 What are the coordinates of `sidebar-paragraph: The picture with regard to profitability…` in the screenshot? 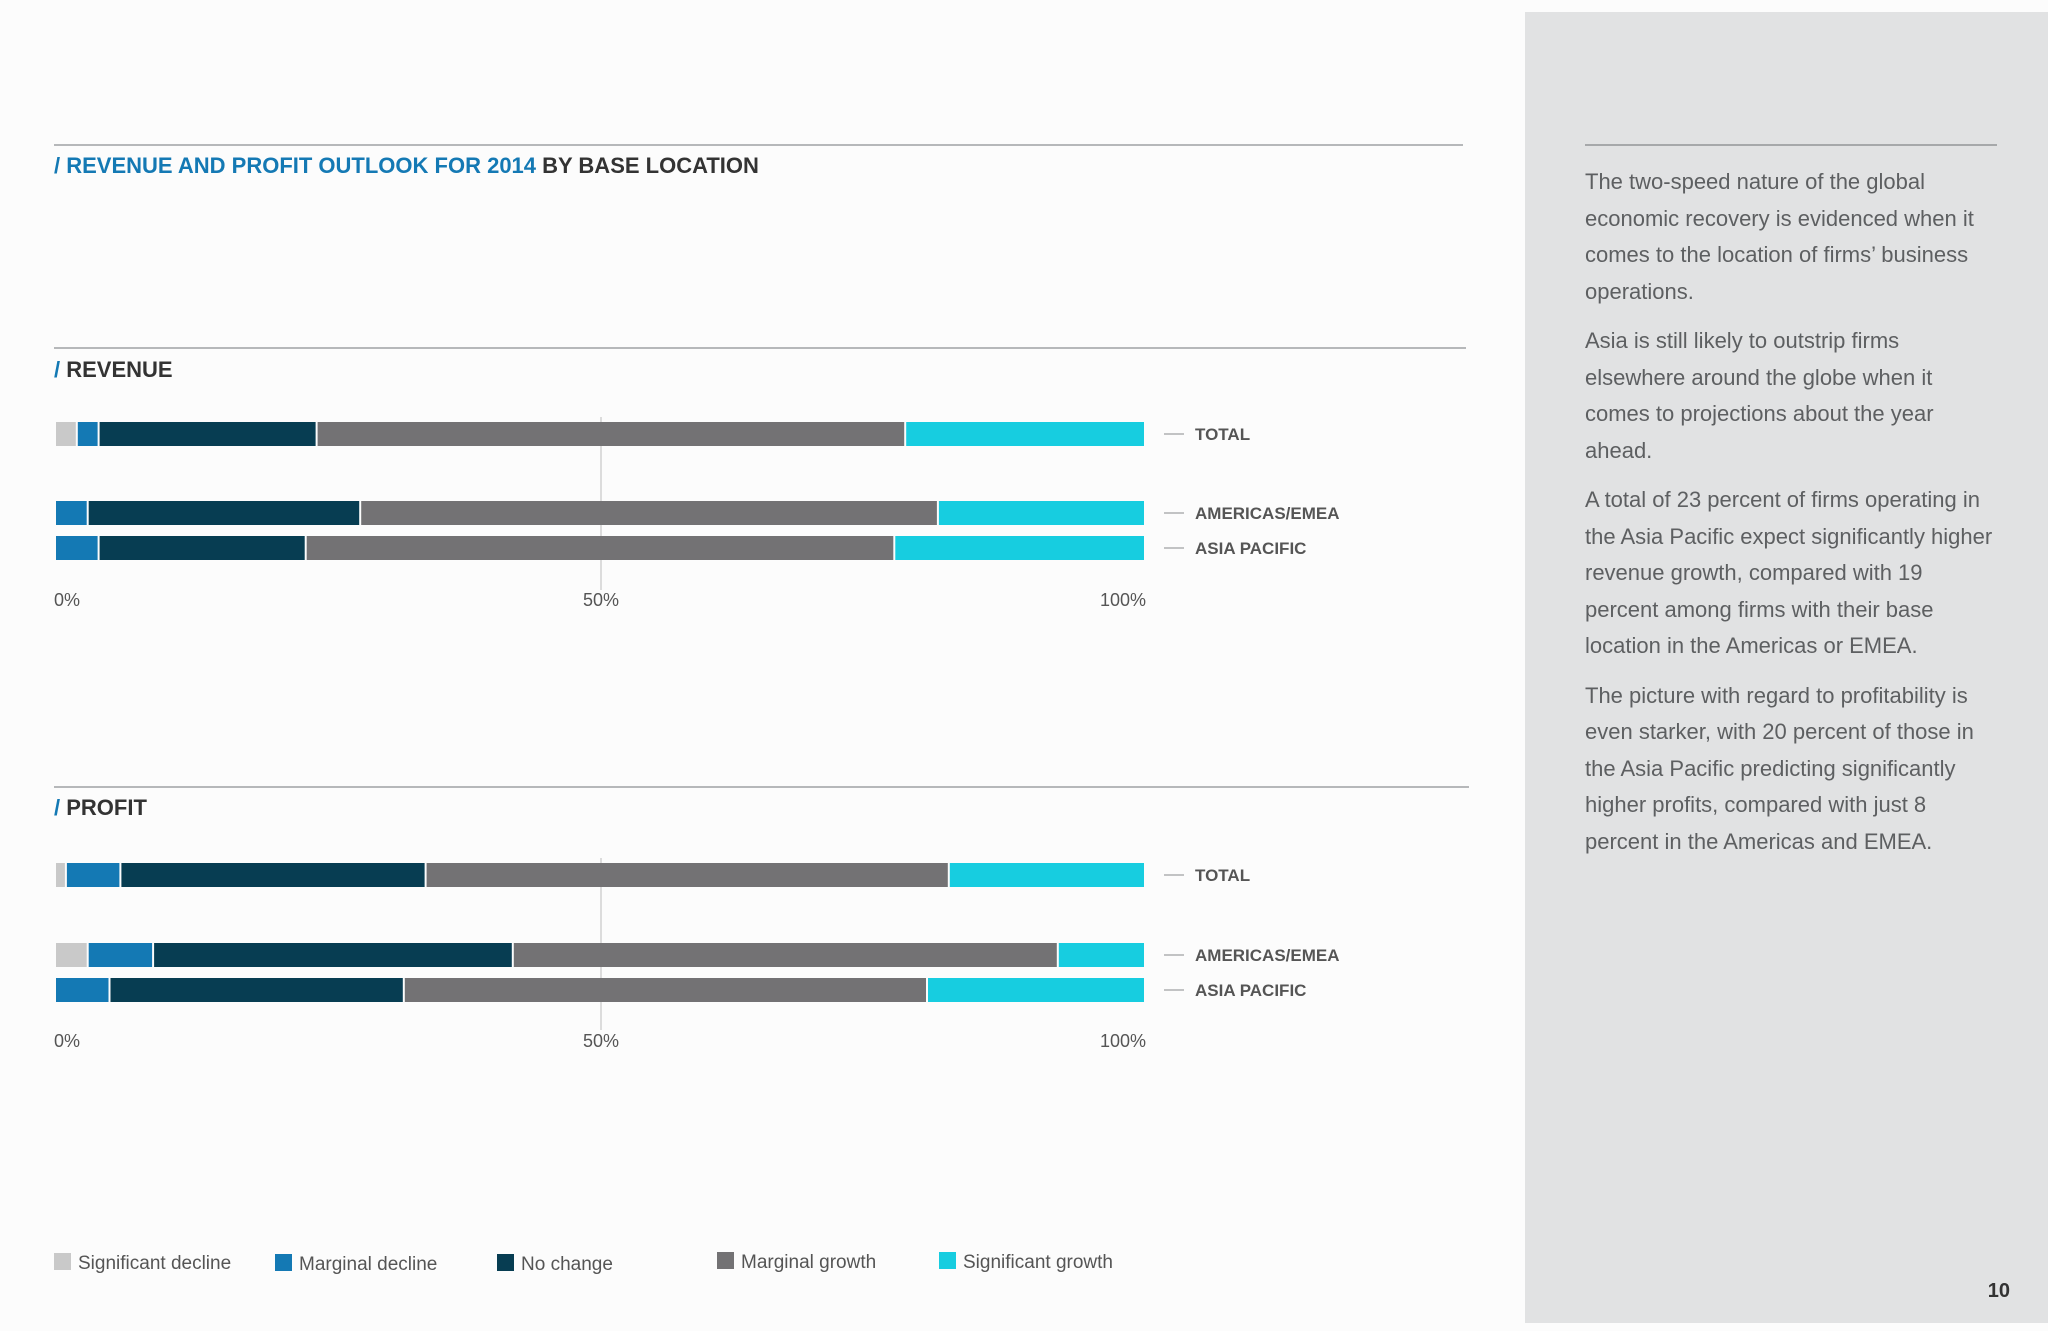 It's located at (1779, 768).